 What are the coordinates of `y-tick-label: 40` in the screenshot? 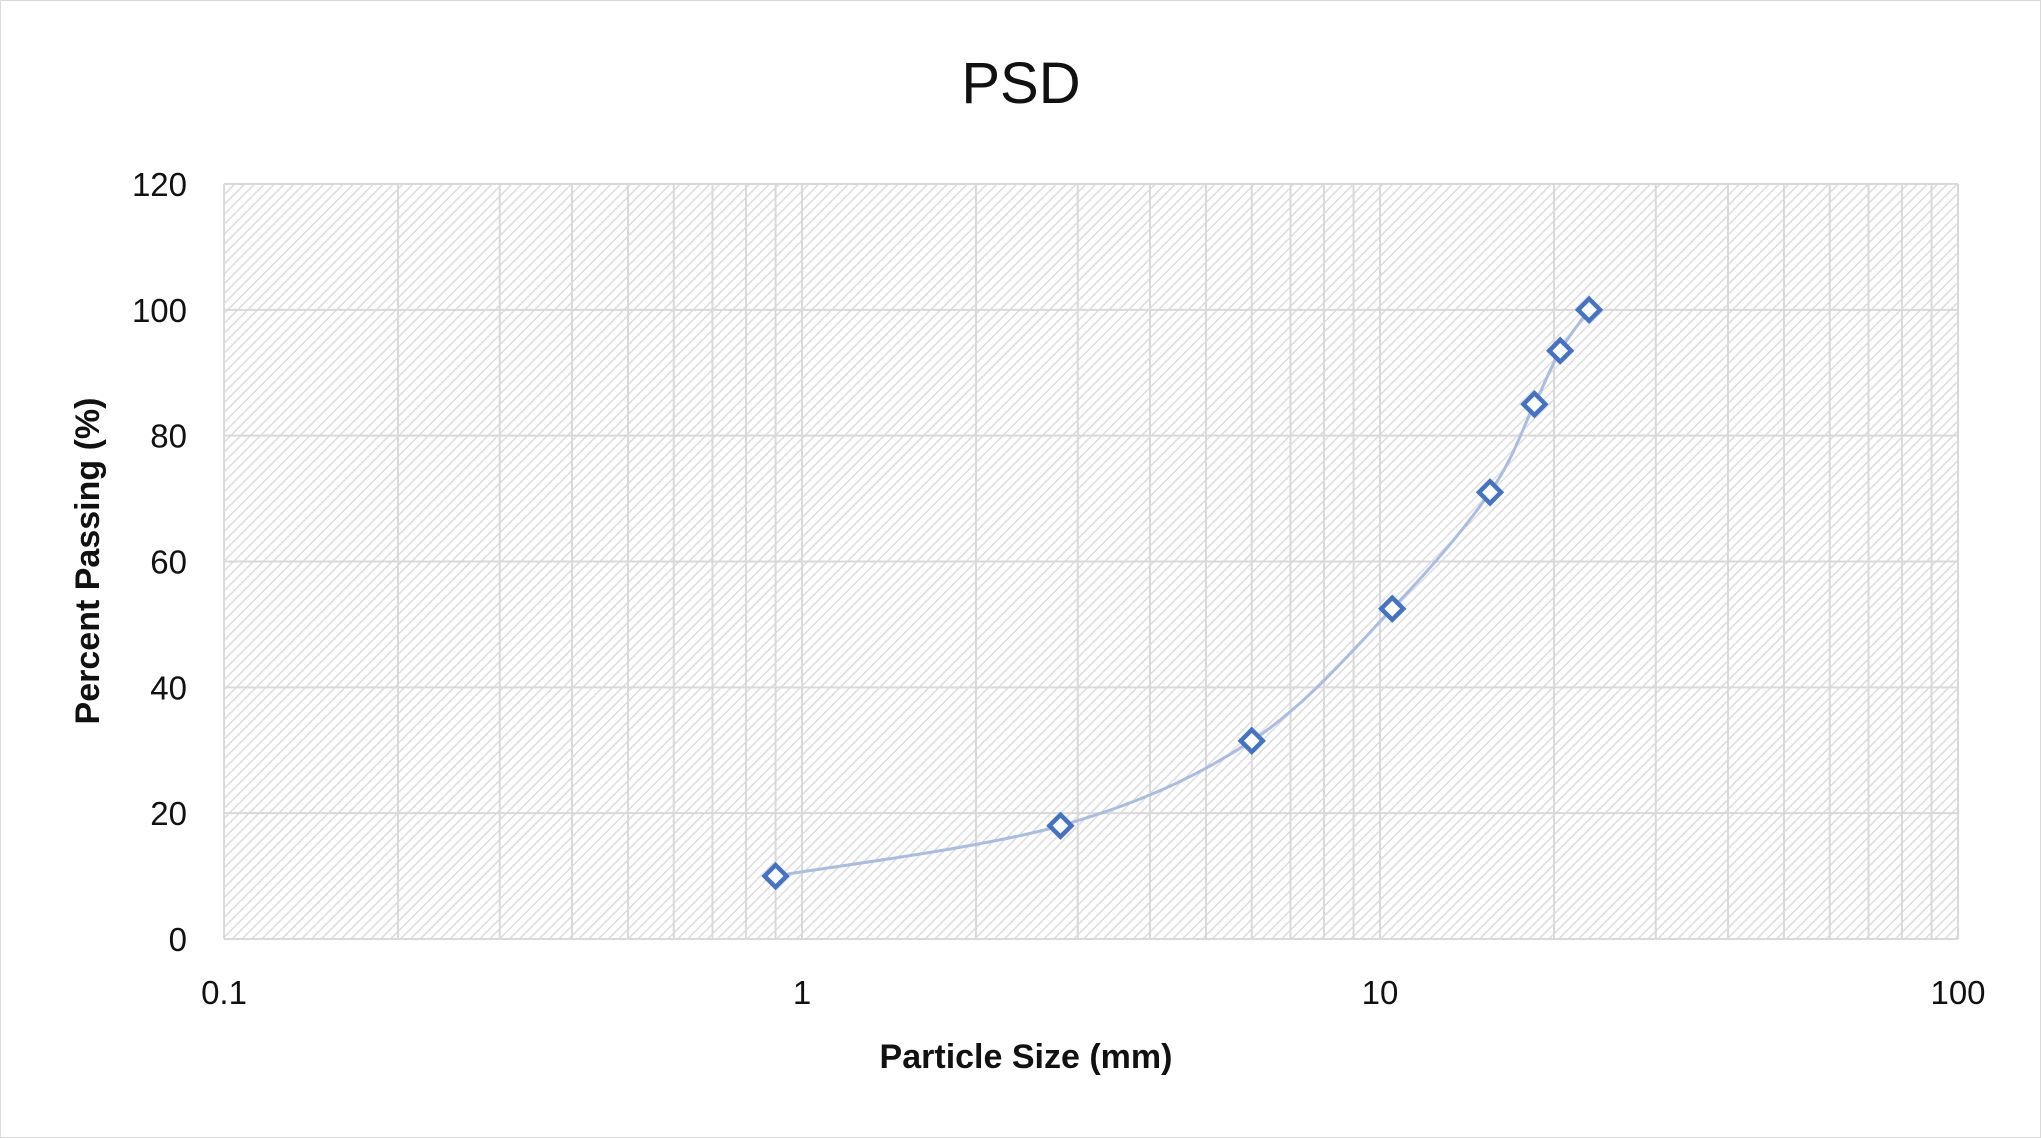 It's located at (168, 687).